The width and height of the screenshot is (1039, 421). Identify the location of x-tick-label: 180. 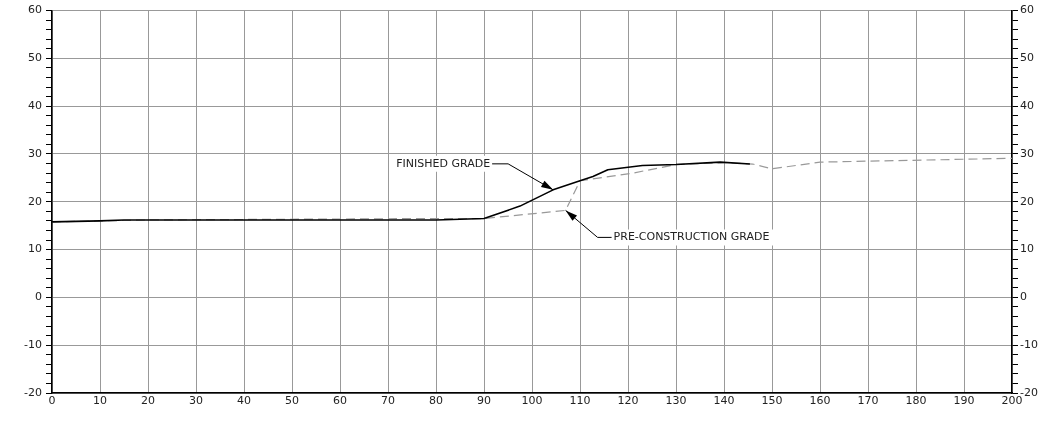
(916, 401).